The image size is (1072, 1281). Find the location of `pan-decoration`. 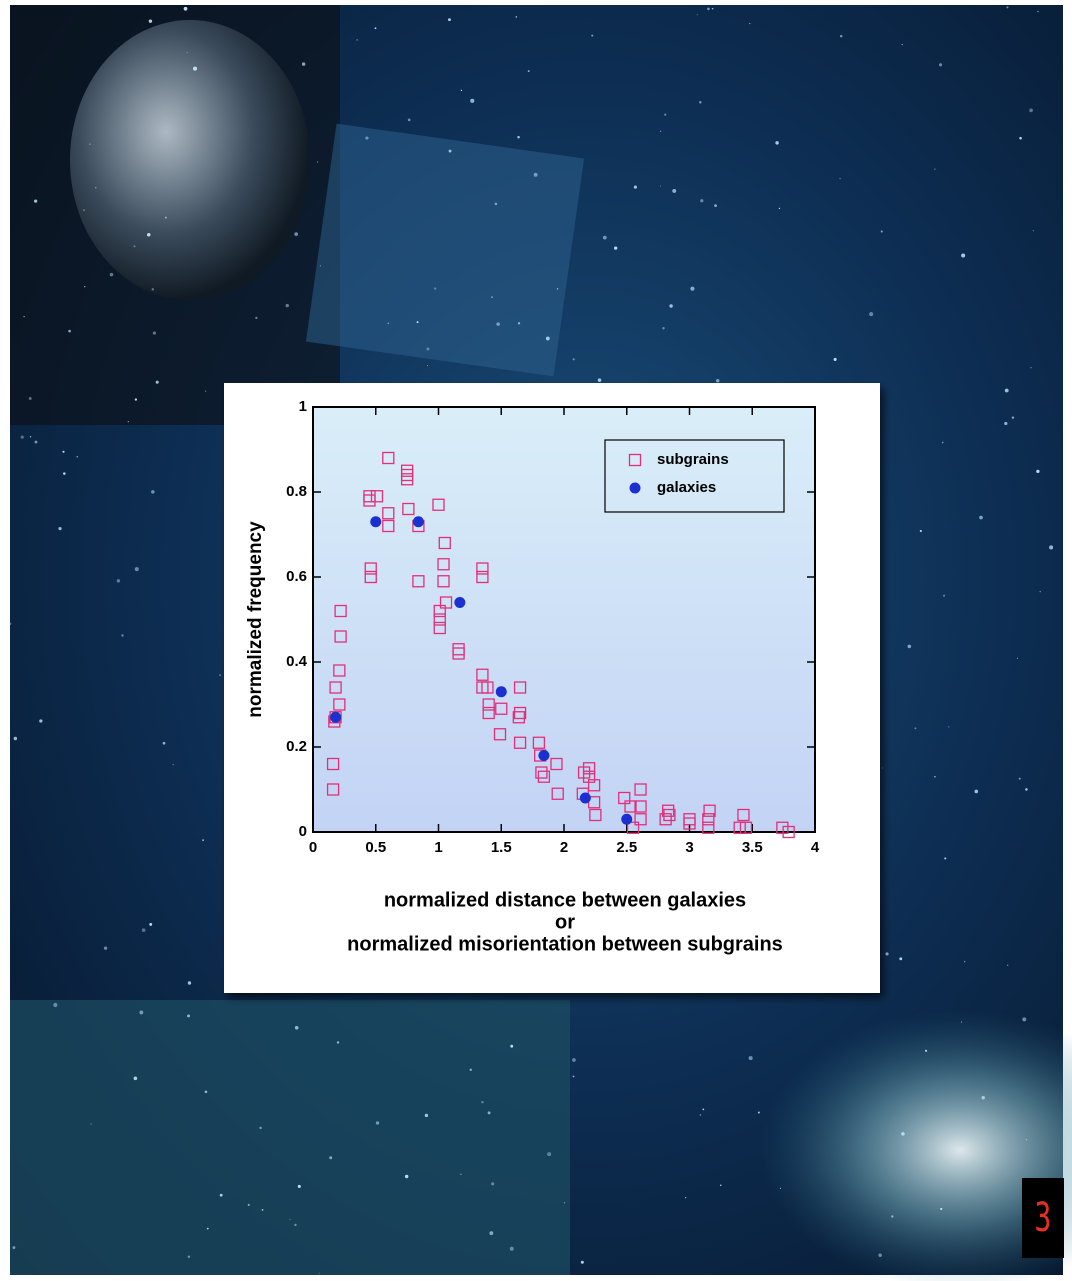

pan-decoration is located at coordinates (445, 250).